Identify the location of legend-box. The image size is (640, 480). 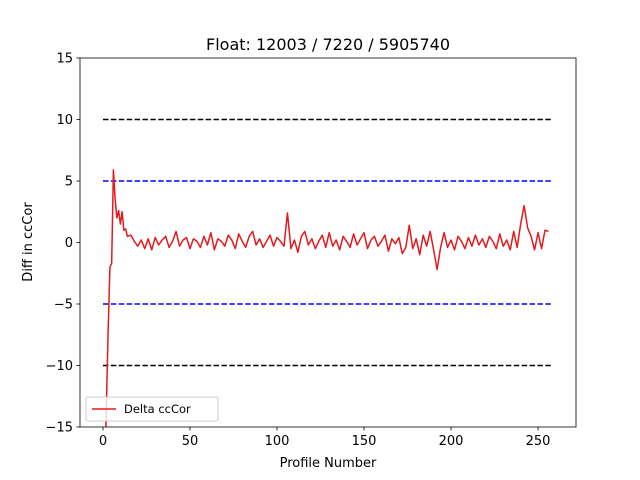
(152, 409).